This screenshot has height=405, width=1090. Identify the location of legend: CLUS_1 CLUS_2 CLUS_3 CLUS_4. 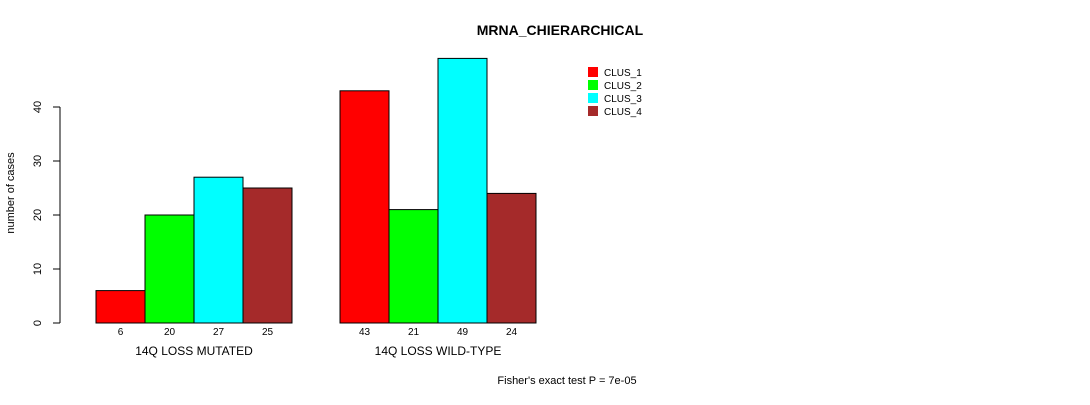
(615, 92).